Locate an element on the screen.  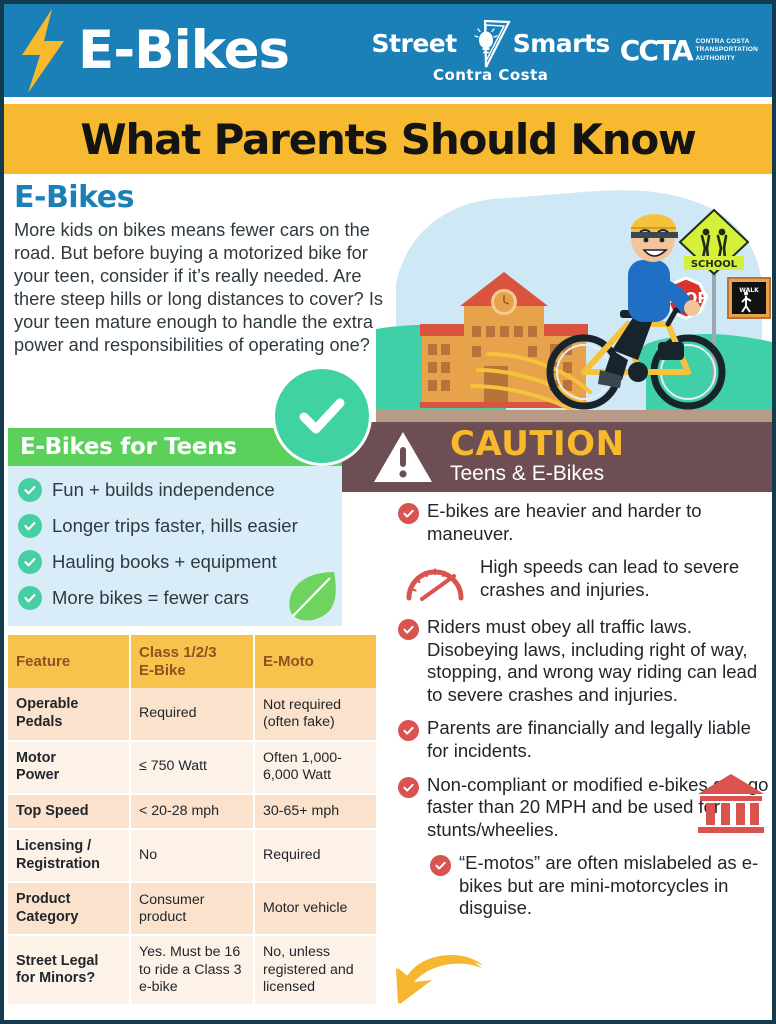
column-header-ebike: Class 1/2/3 E-Bike is located at coordinates (192, 662).